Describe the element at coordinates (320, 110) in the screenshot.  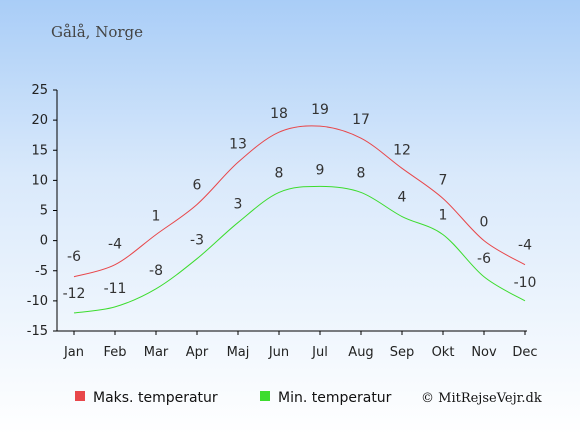
I see `data-label-max: 19` at that location.